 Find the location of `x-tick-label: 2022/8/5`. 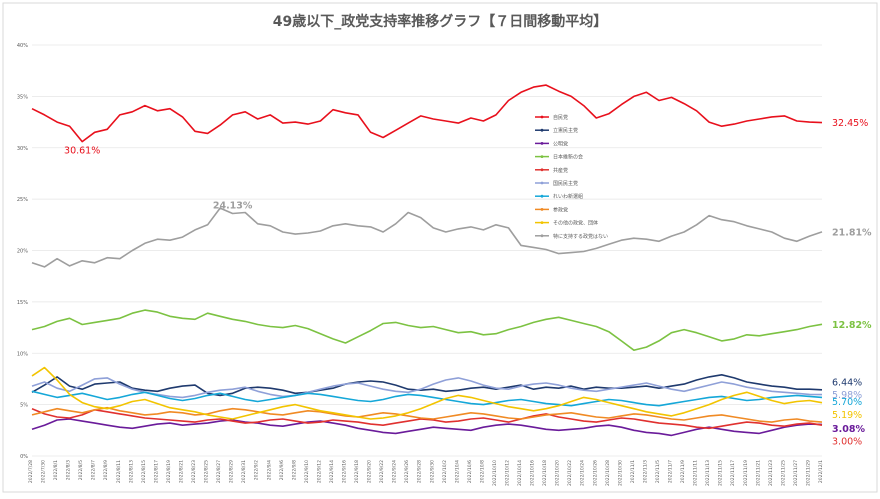

x-tick-label: 2022/8/5 is located at coordinates (81, 470).